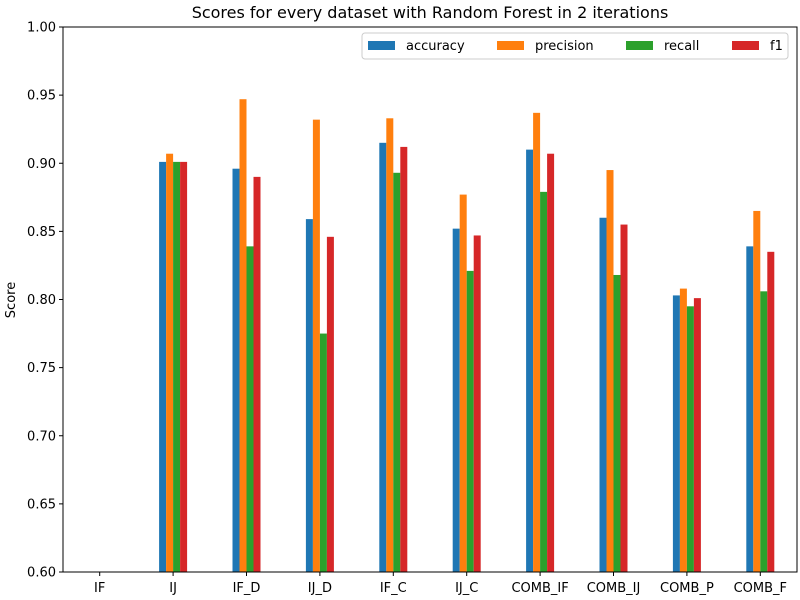  What do you see at coordinates (320, 588) in the screenshot?
I see `x-tick-label: IJ_D` at bounding box center [320, 588].